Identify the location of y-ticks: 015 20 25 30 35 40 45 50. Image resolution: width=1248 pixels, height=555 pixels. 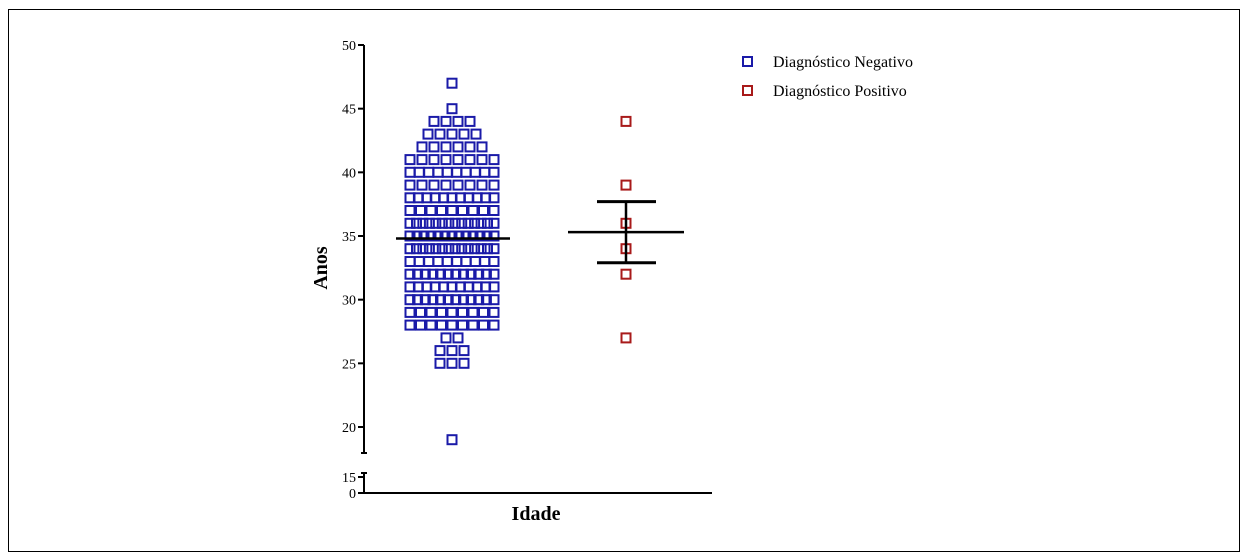
(353, 270).